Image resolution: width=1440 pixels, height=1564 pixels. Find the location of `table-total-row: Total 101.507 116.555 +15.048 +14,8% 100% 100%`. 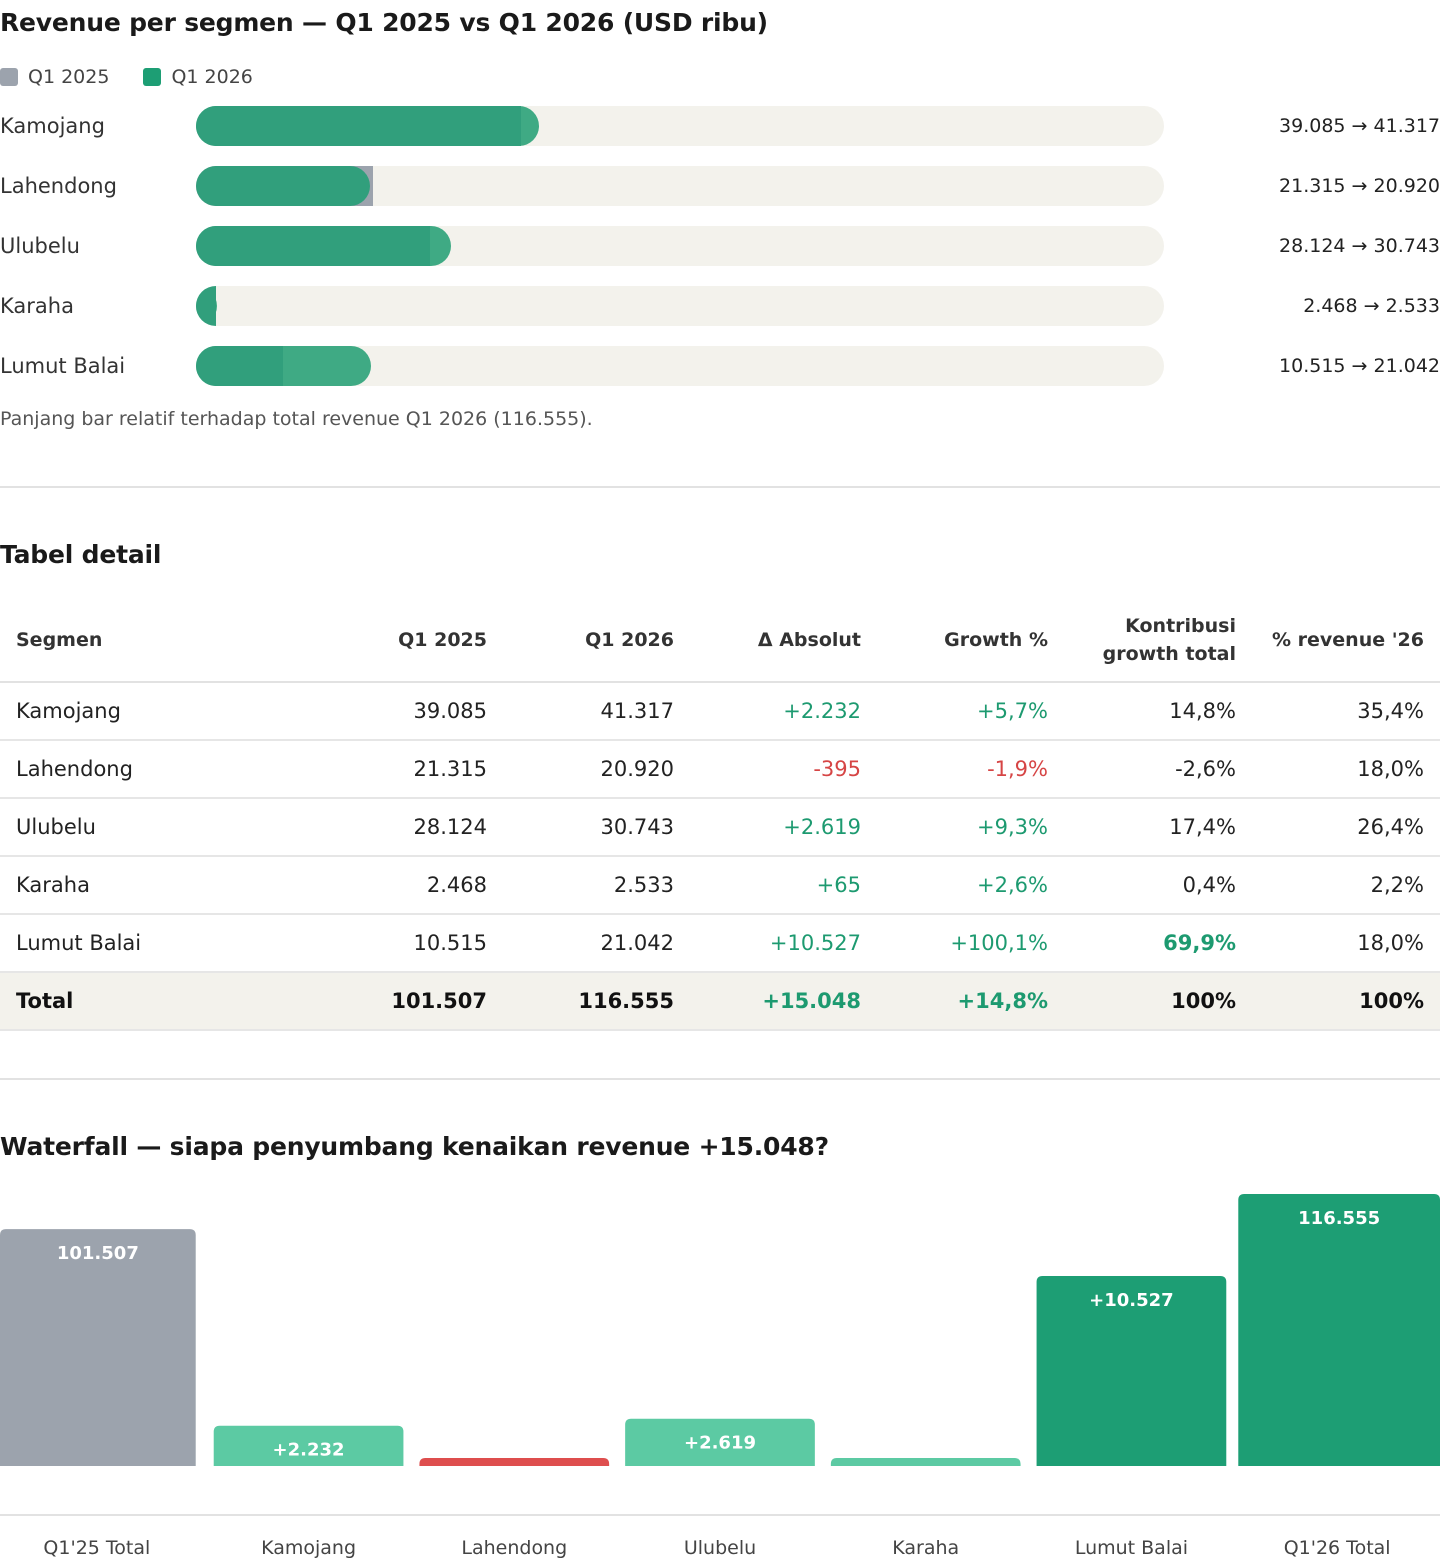

table-total-row: Total 101.507 116.555 +15.048 +14,8% 100% 100% is located at coordinates (720, 1001).